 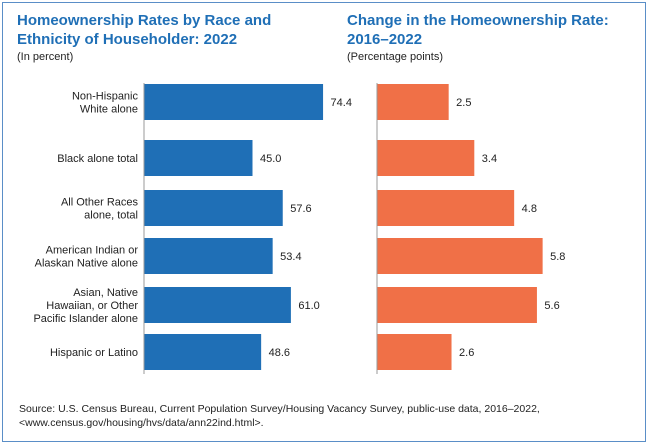 What do you see at coordinates (300, 209) in the screenshot?
I see `rate-value-label: 57.6` at bounding box center [300, 209].